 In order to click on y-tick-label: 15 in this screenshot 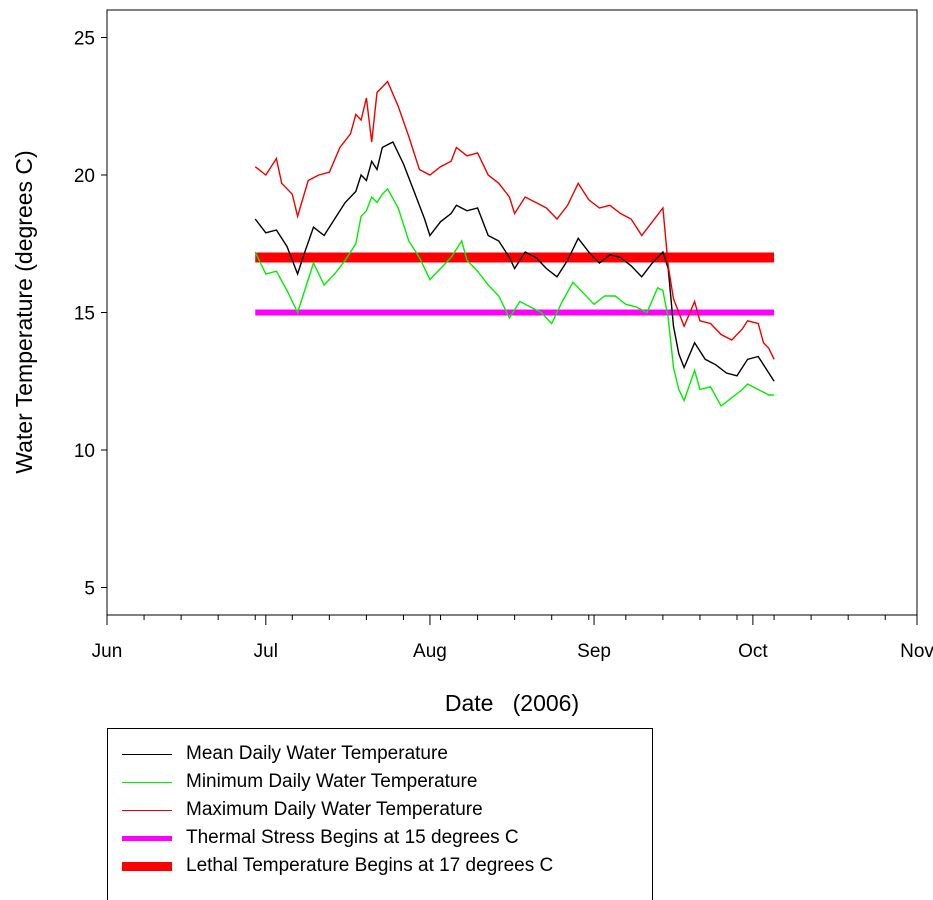, I will do `click(84, 314)`.